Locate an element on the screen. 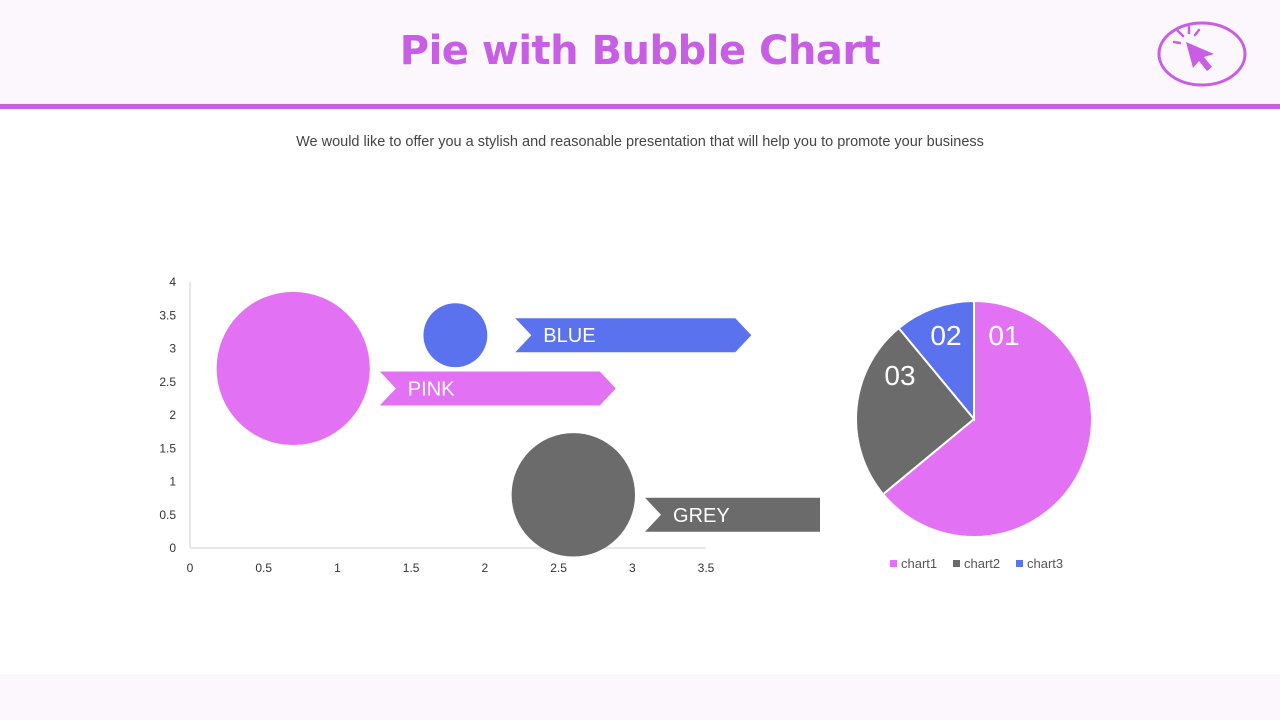 This screenshot has width=1280, height=720. x-tick-label: 1.5 is located at coordinates (411, 568).